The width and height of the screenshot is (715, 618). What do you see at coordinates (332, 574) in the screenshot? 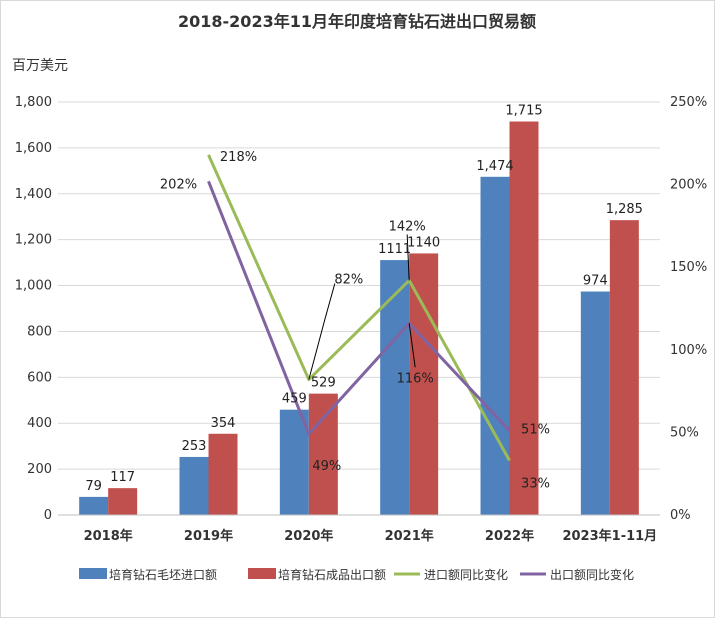
I see `legend-label: 培育钻石成品出口额` at bounding box center [332, 574].